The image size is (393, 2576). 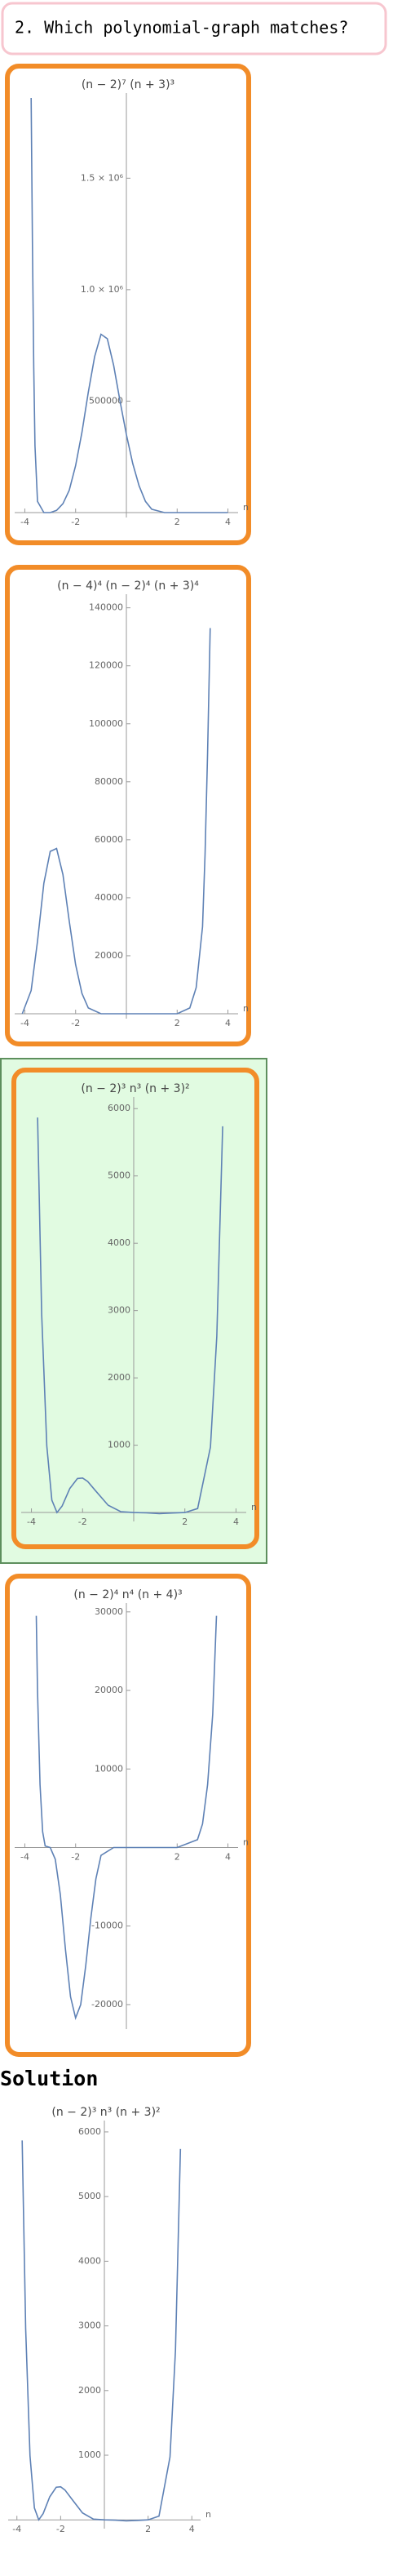 What do you see at coordinates (107, 2004) in the screenshot?
I see `y-tick-label: -20000` at bounding box center [107, 2004].